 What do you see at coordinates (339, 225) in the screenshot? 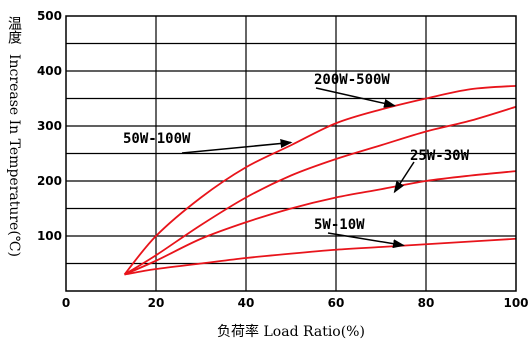
I see `annotation-label: 5W-10W` at bounding box center [339, 225].